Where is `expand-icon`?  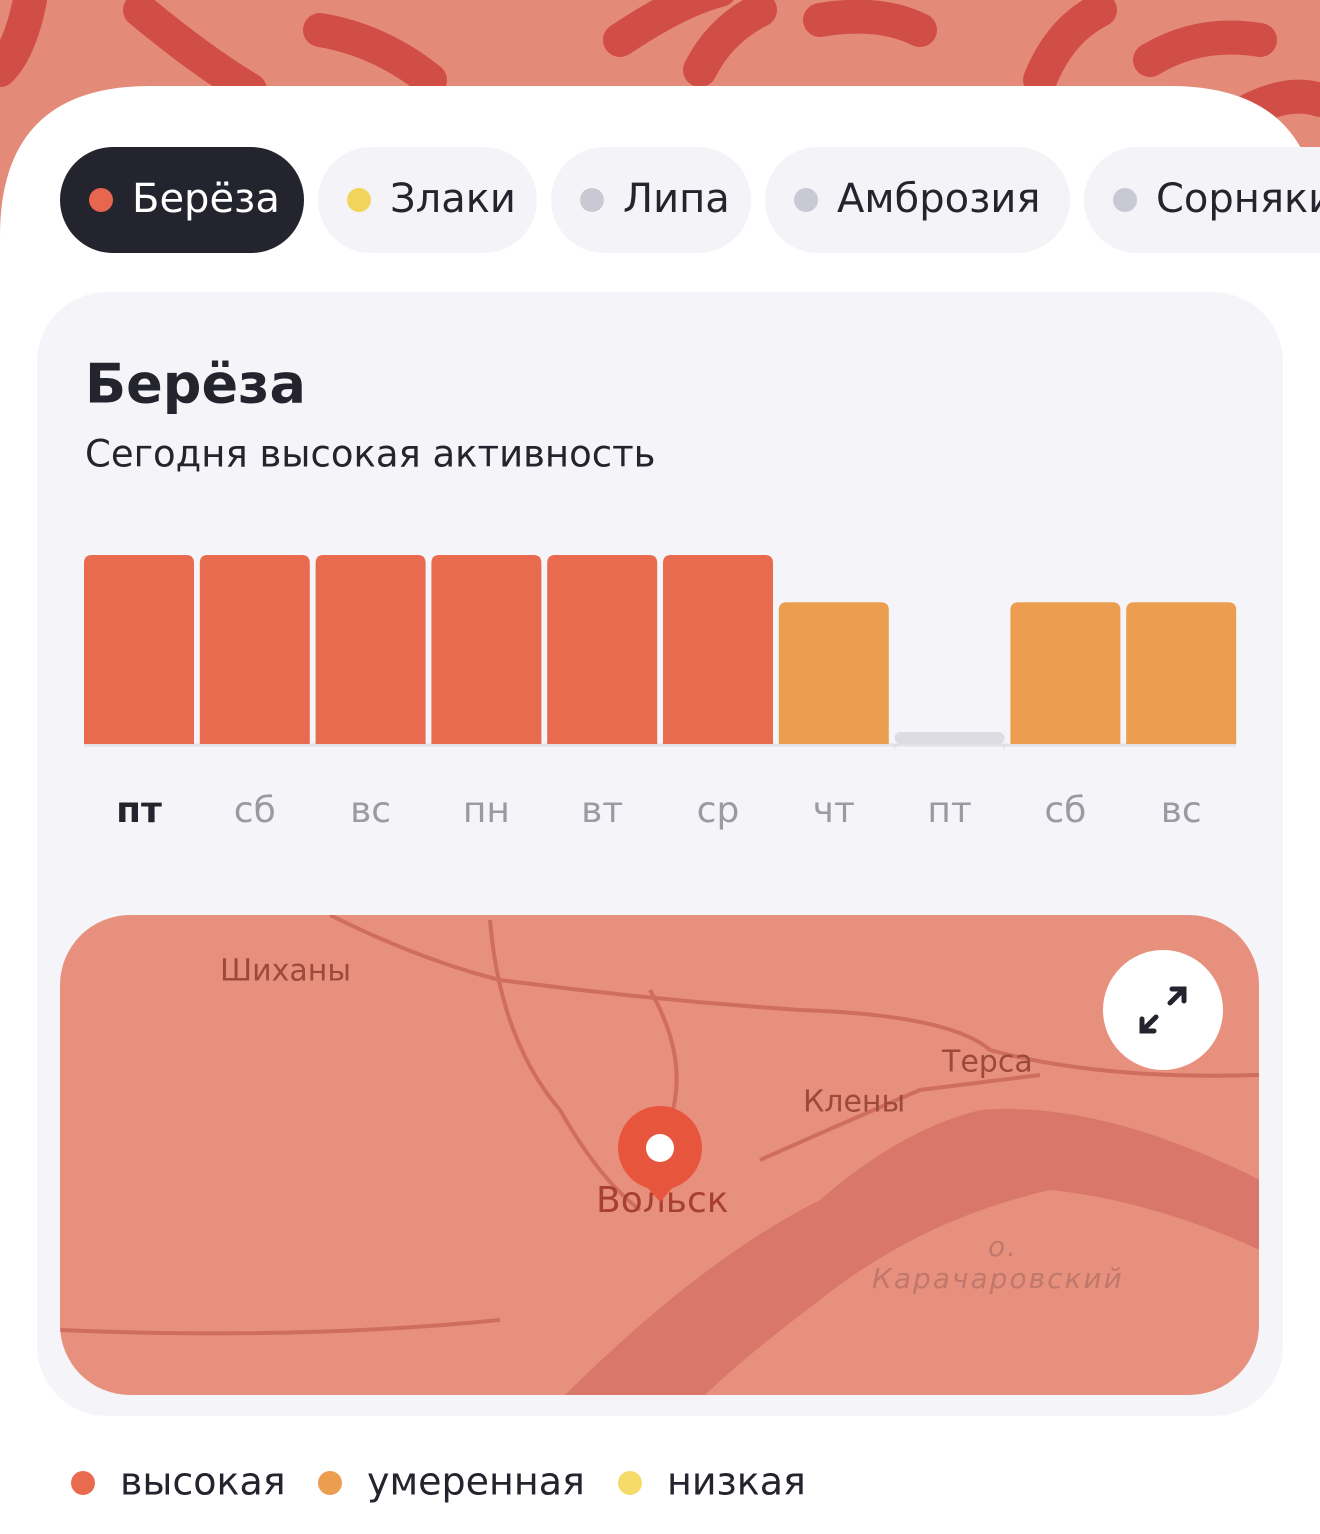
expand-icon is located at coordinates (1163, 1010).